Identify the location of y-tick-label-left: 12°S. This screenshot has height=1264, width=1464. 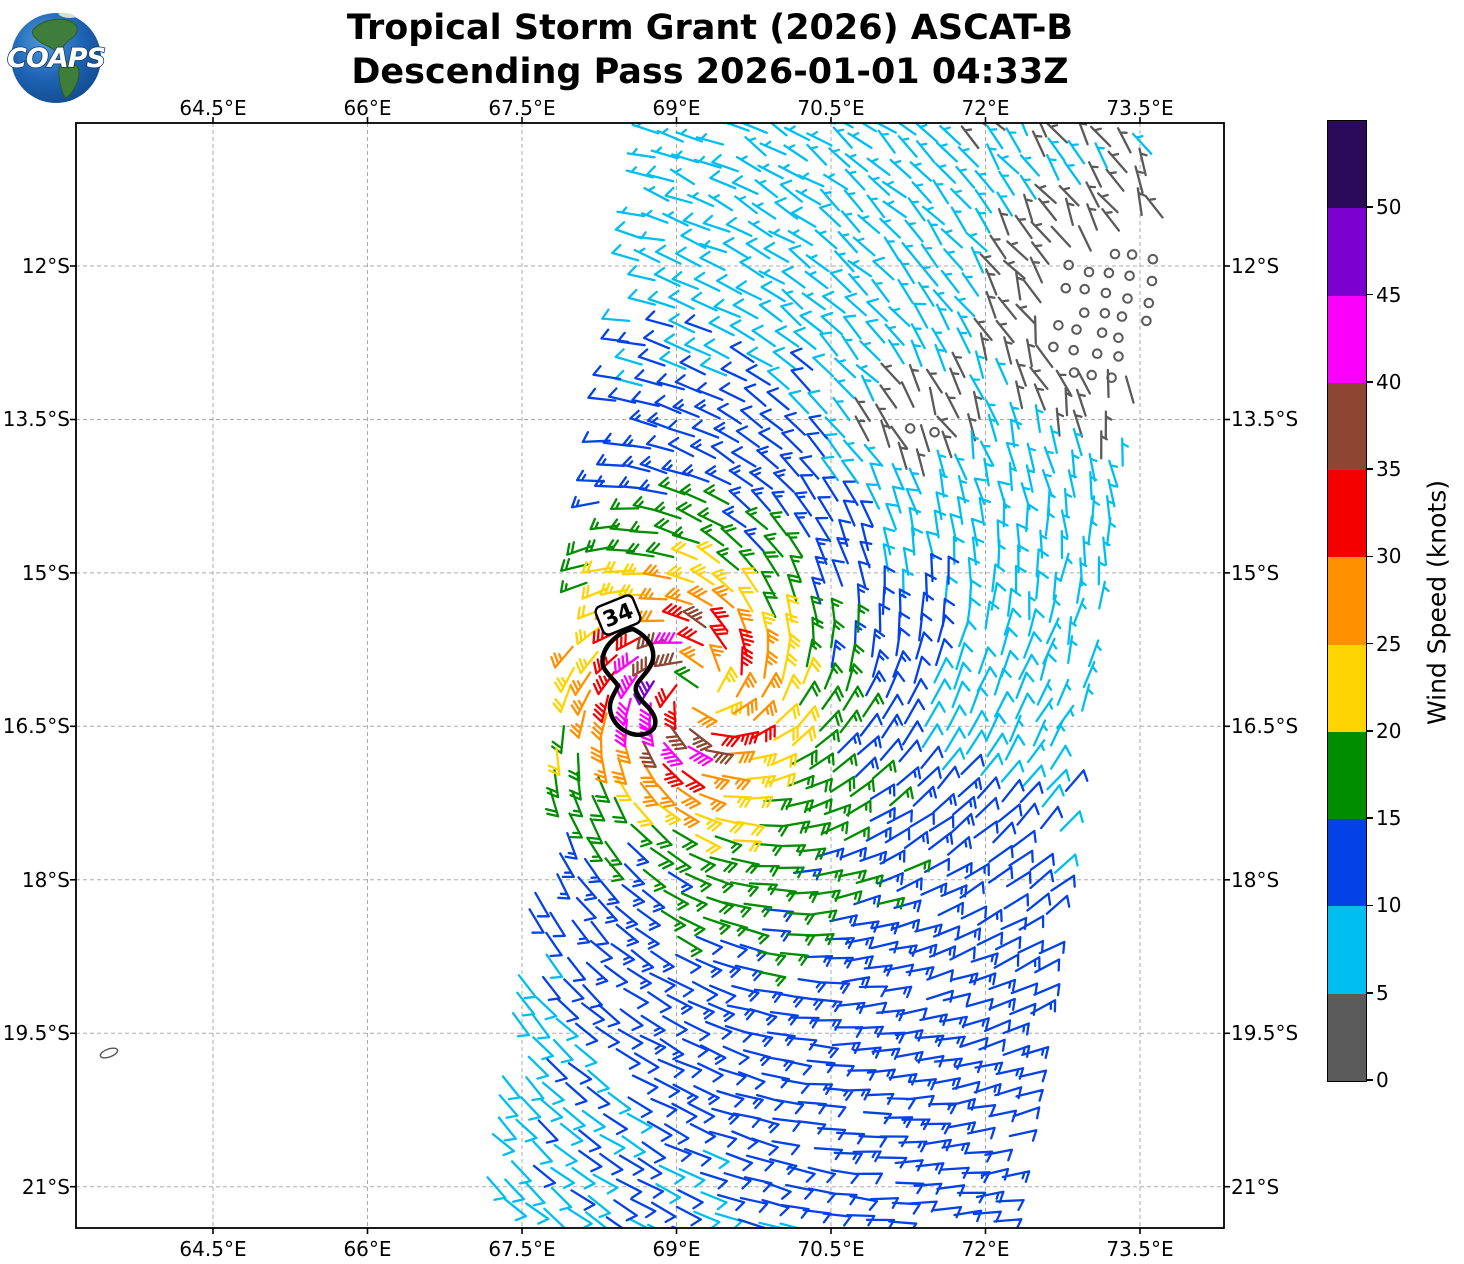
(45, 266).